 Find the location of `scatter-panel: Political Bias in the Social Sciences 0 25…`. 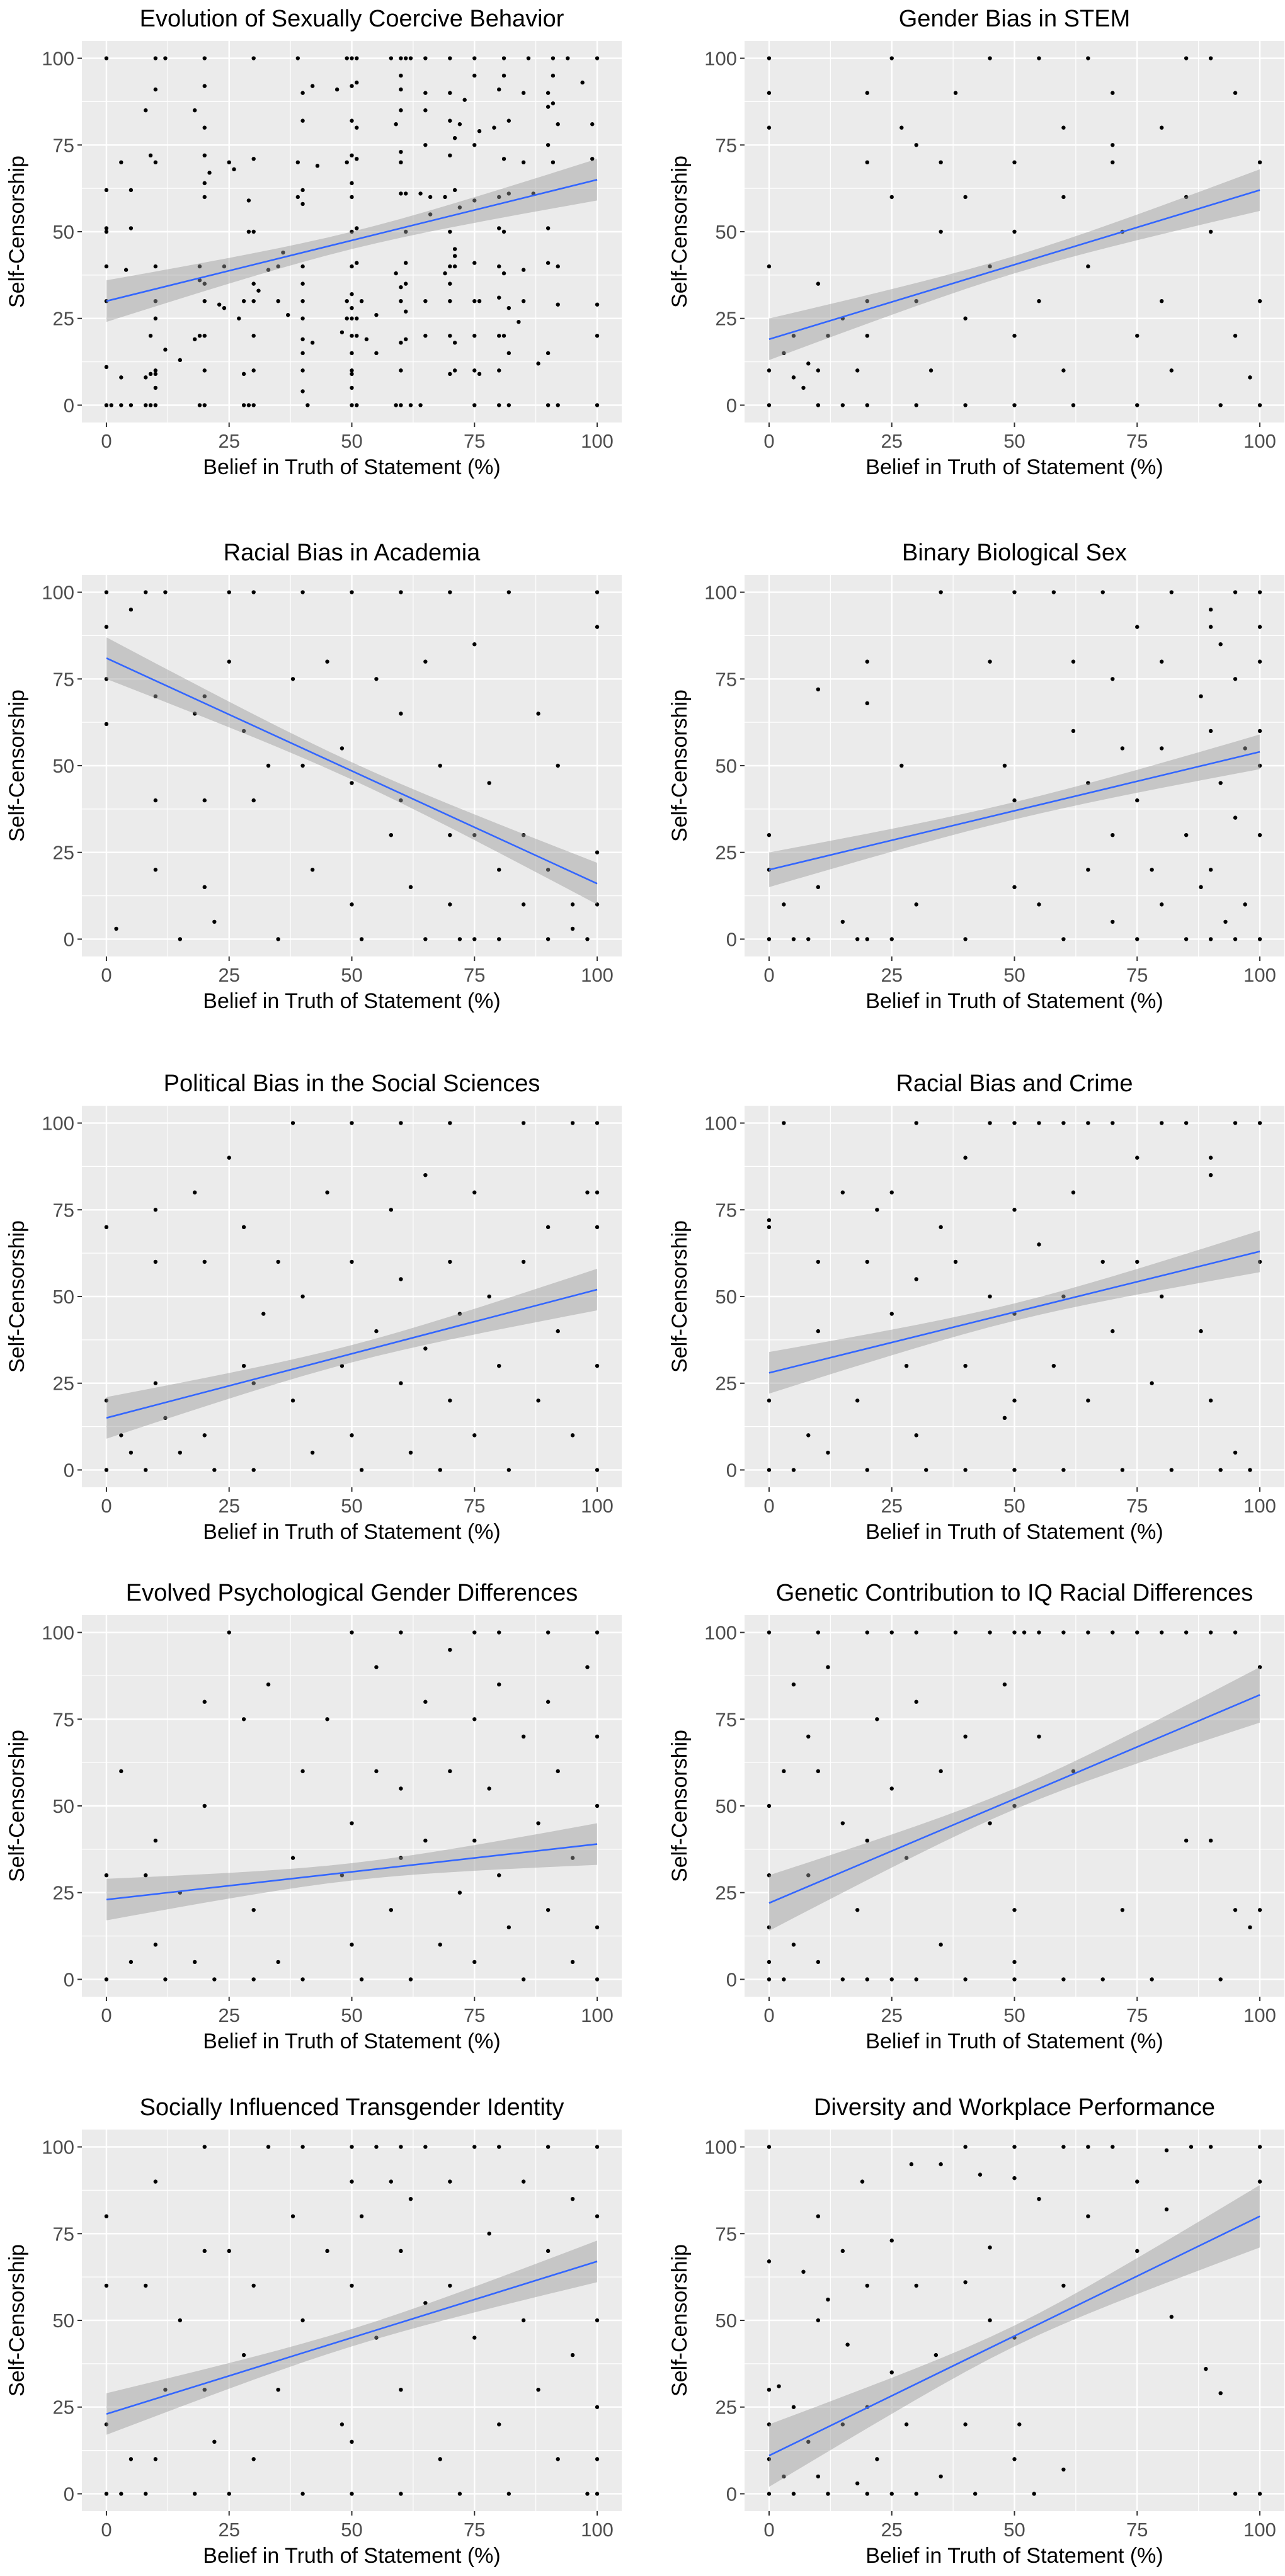

scatter-panel: Political Bias in the Social Sciences 0 25… is located at coordinates (313, 1307).